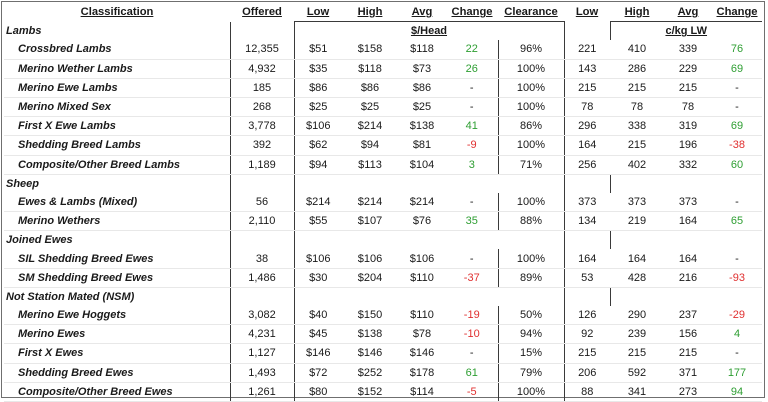 The width and height of the screenshot is (768, 402). What do you see at coordinates (587, 145) in the screenshot?
I see `low-lw-cell: 164` at bounding box center [587, 145].